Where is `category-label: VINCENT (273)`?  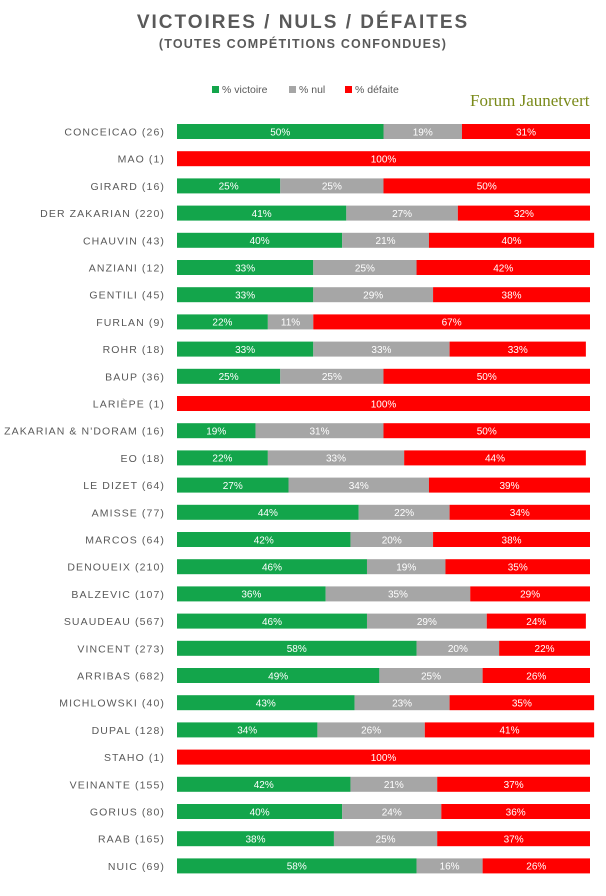
category-label: VINCENT (273) is located at coordinates (121, 649).